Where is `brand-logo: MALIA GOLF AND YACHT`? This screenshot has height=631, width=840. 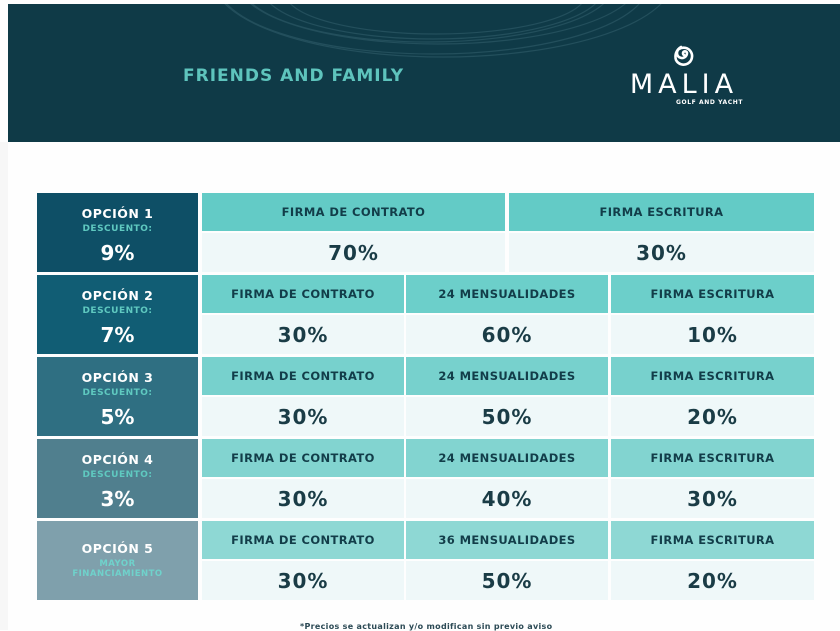 brand-logo: MALIA GOLF AND YACHT is located at coordinates (684, 73).